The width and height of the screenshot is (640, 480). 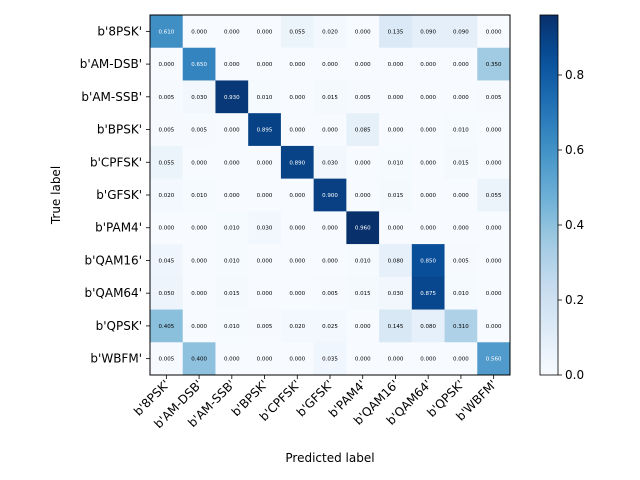 What do you see at coordinates (330, 360) in the screenshot?
I see `cell-value-label: 0.035` at bounding box center [330, 360].